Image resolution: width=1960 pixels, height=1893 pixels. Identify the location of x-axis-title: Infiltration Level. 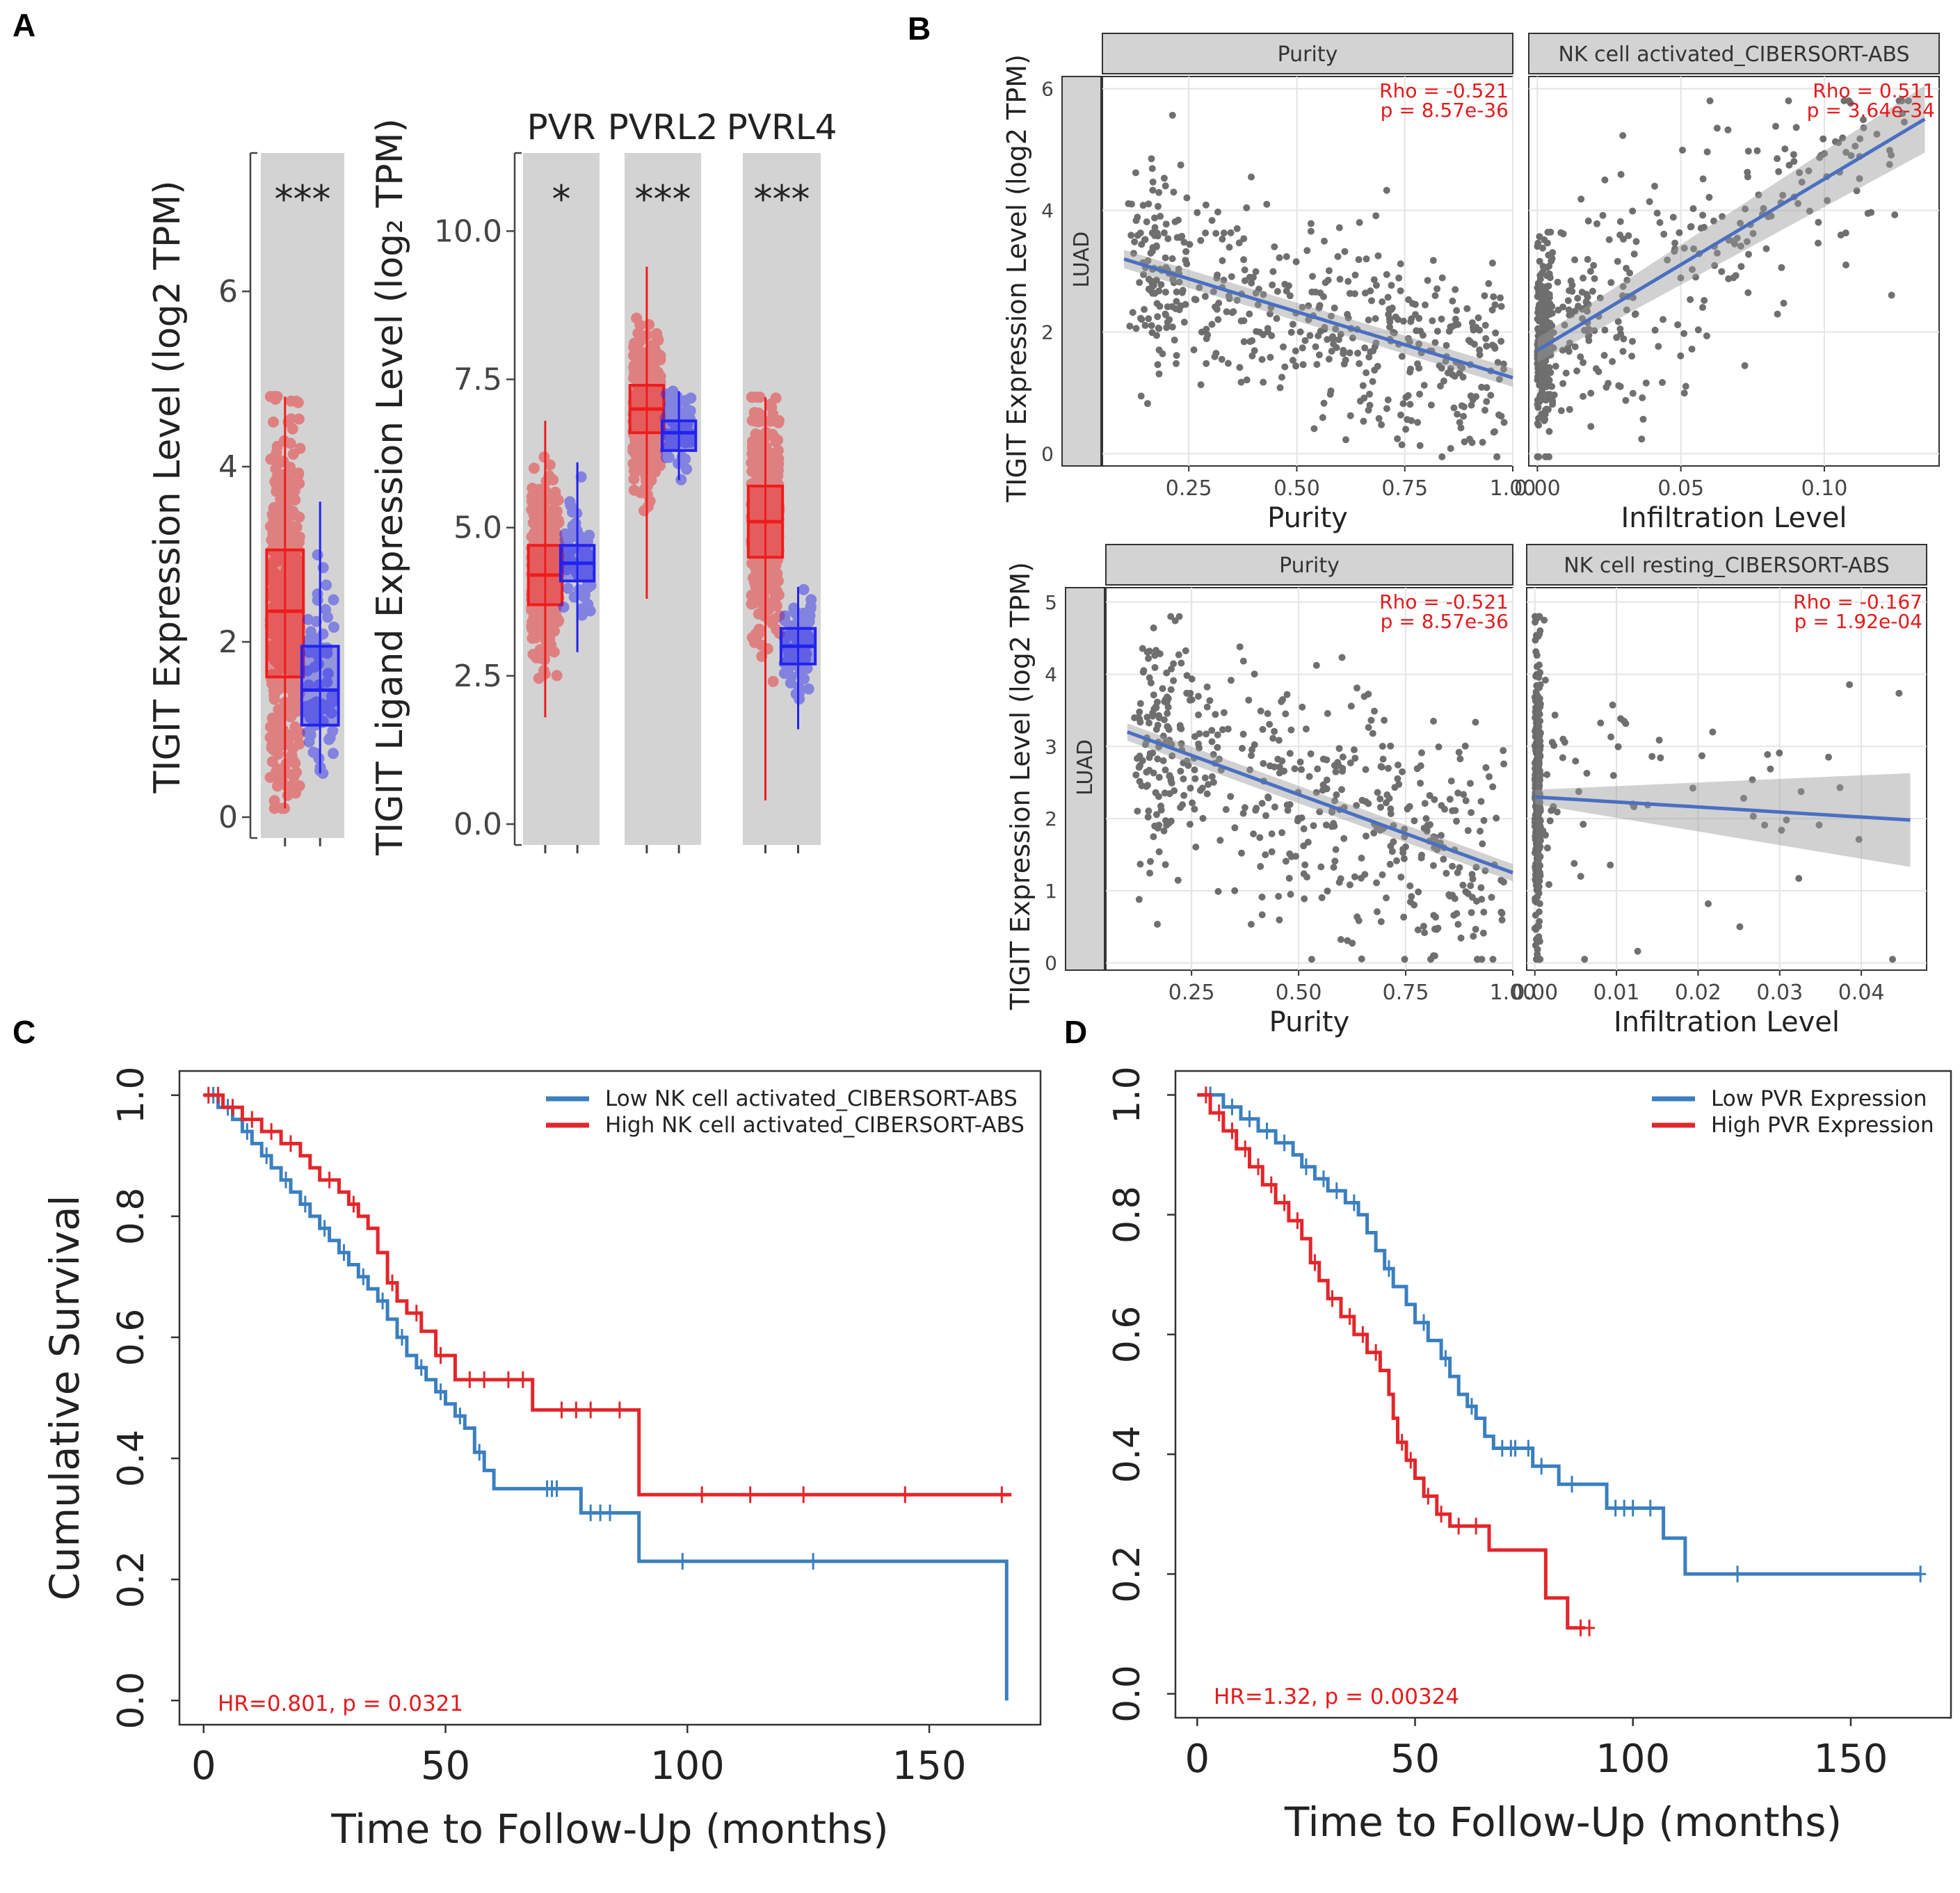
(1734, 518).